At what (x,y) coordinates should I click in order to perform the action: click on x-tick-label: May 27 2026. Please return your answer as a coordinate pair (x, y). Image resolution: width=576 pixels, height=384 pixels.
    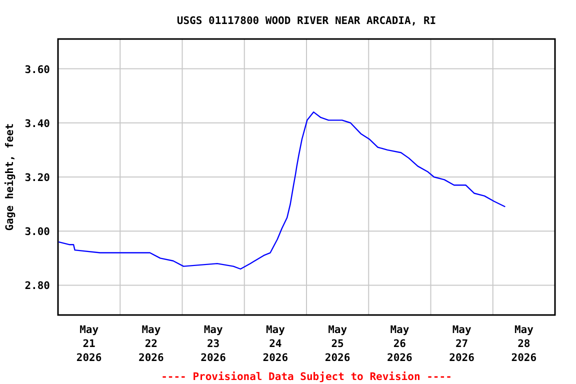
    Looking at the image, I should click on (461, 344).